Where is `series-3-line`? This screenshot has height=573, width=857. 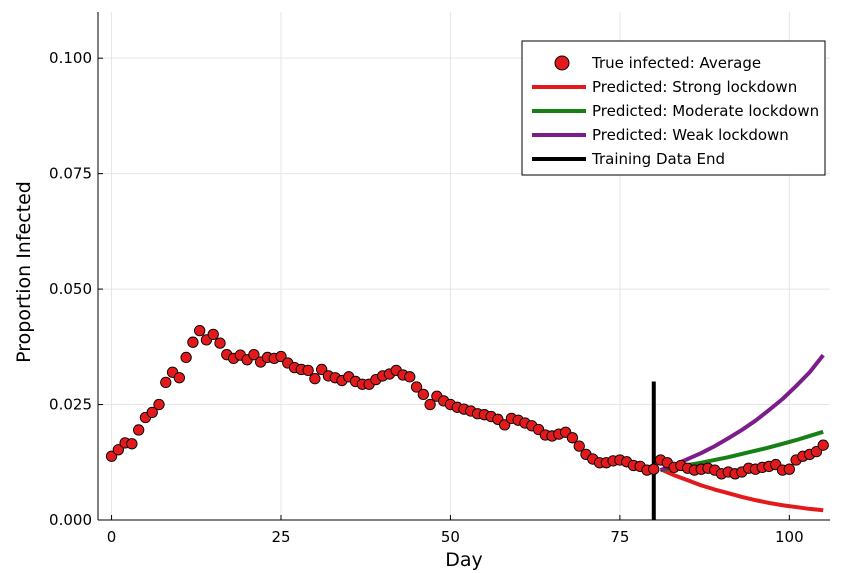 series-3-line is located at coordinates (742, 412).